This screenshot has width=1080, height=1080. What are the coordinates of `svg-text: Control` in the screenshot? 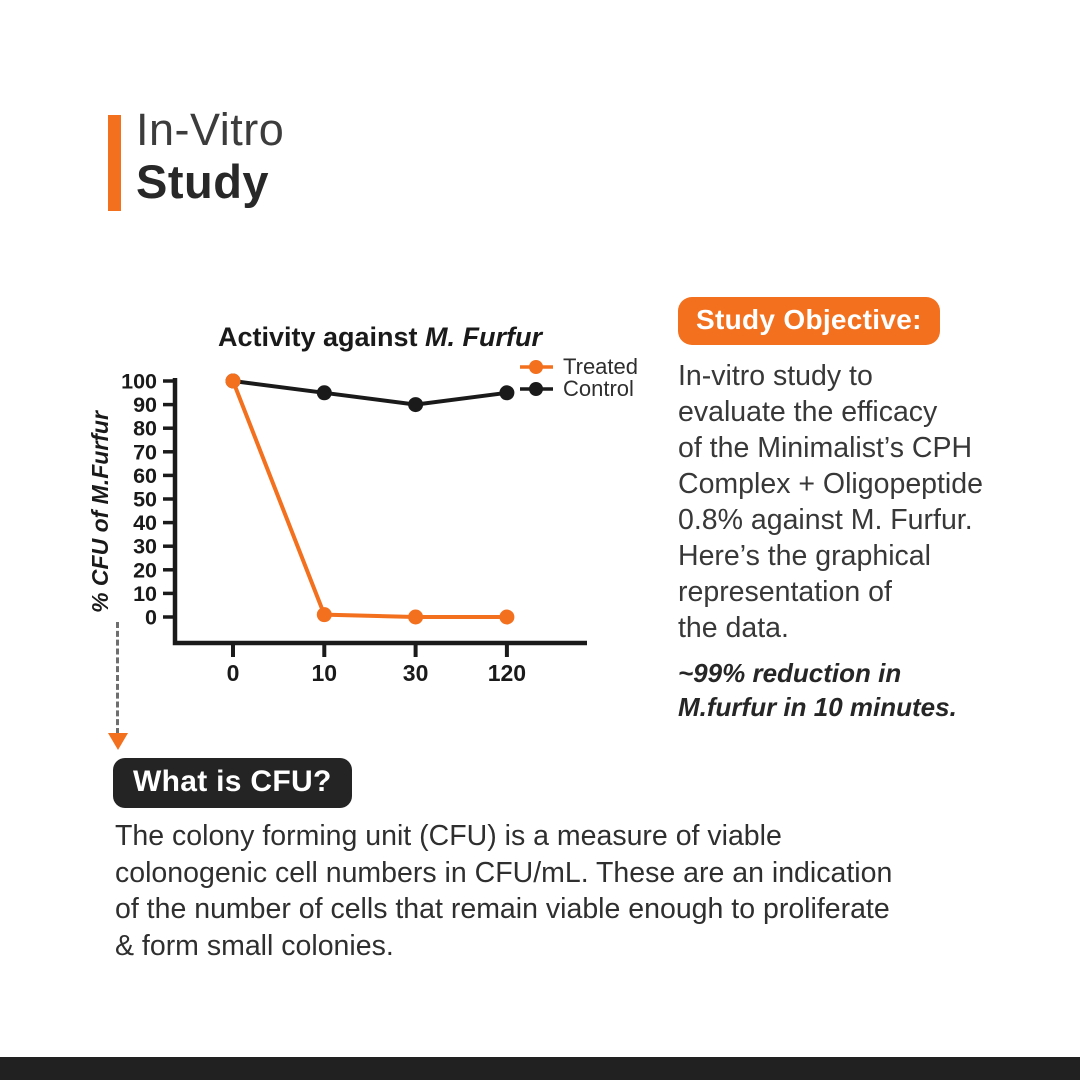 It's located at (598, 388).